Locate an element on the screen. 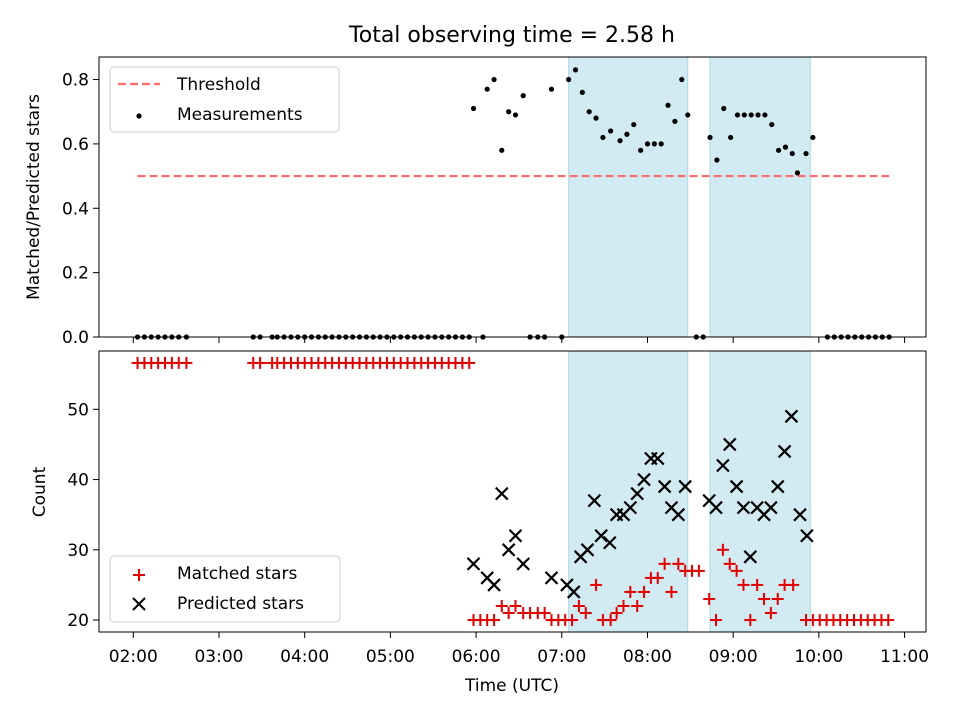  bottom-shaded-span is located at coordinates (760, 491).